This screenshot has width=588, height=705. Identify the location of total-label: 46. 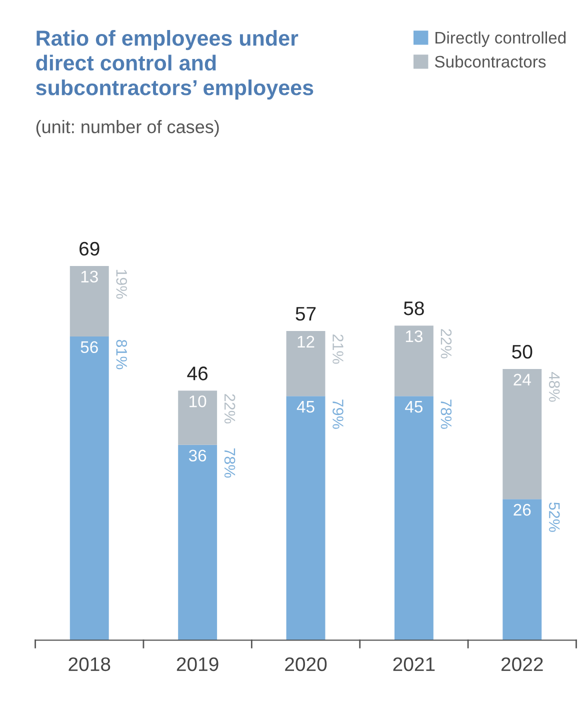
(197, 373).